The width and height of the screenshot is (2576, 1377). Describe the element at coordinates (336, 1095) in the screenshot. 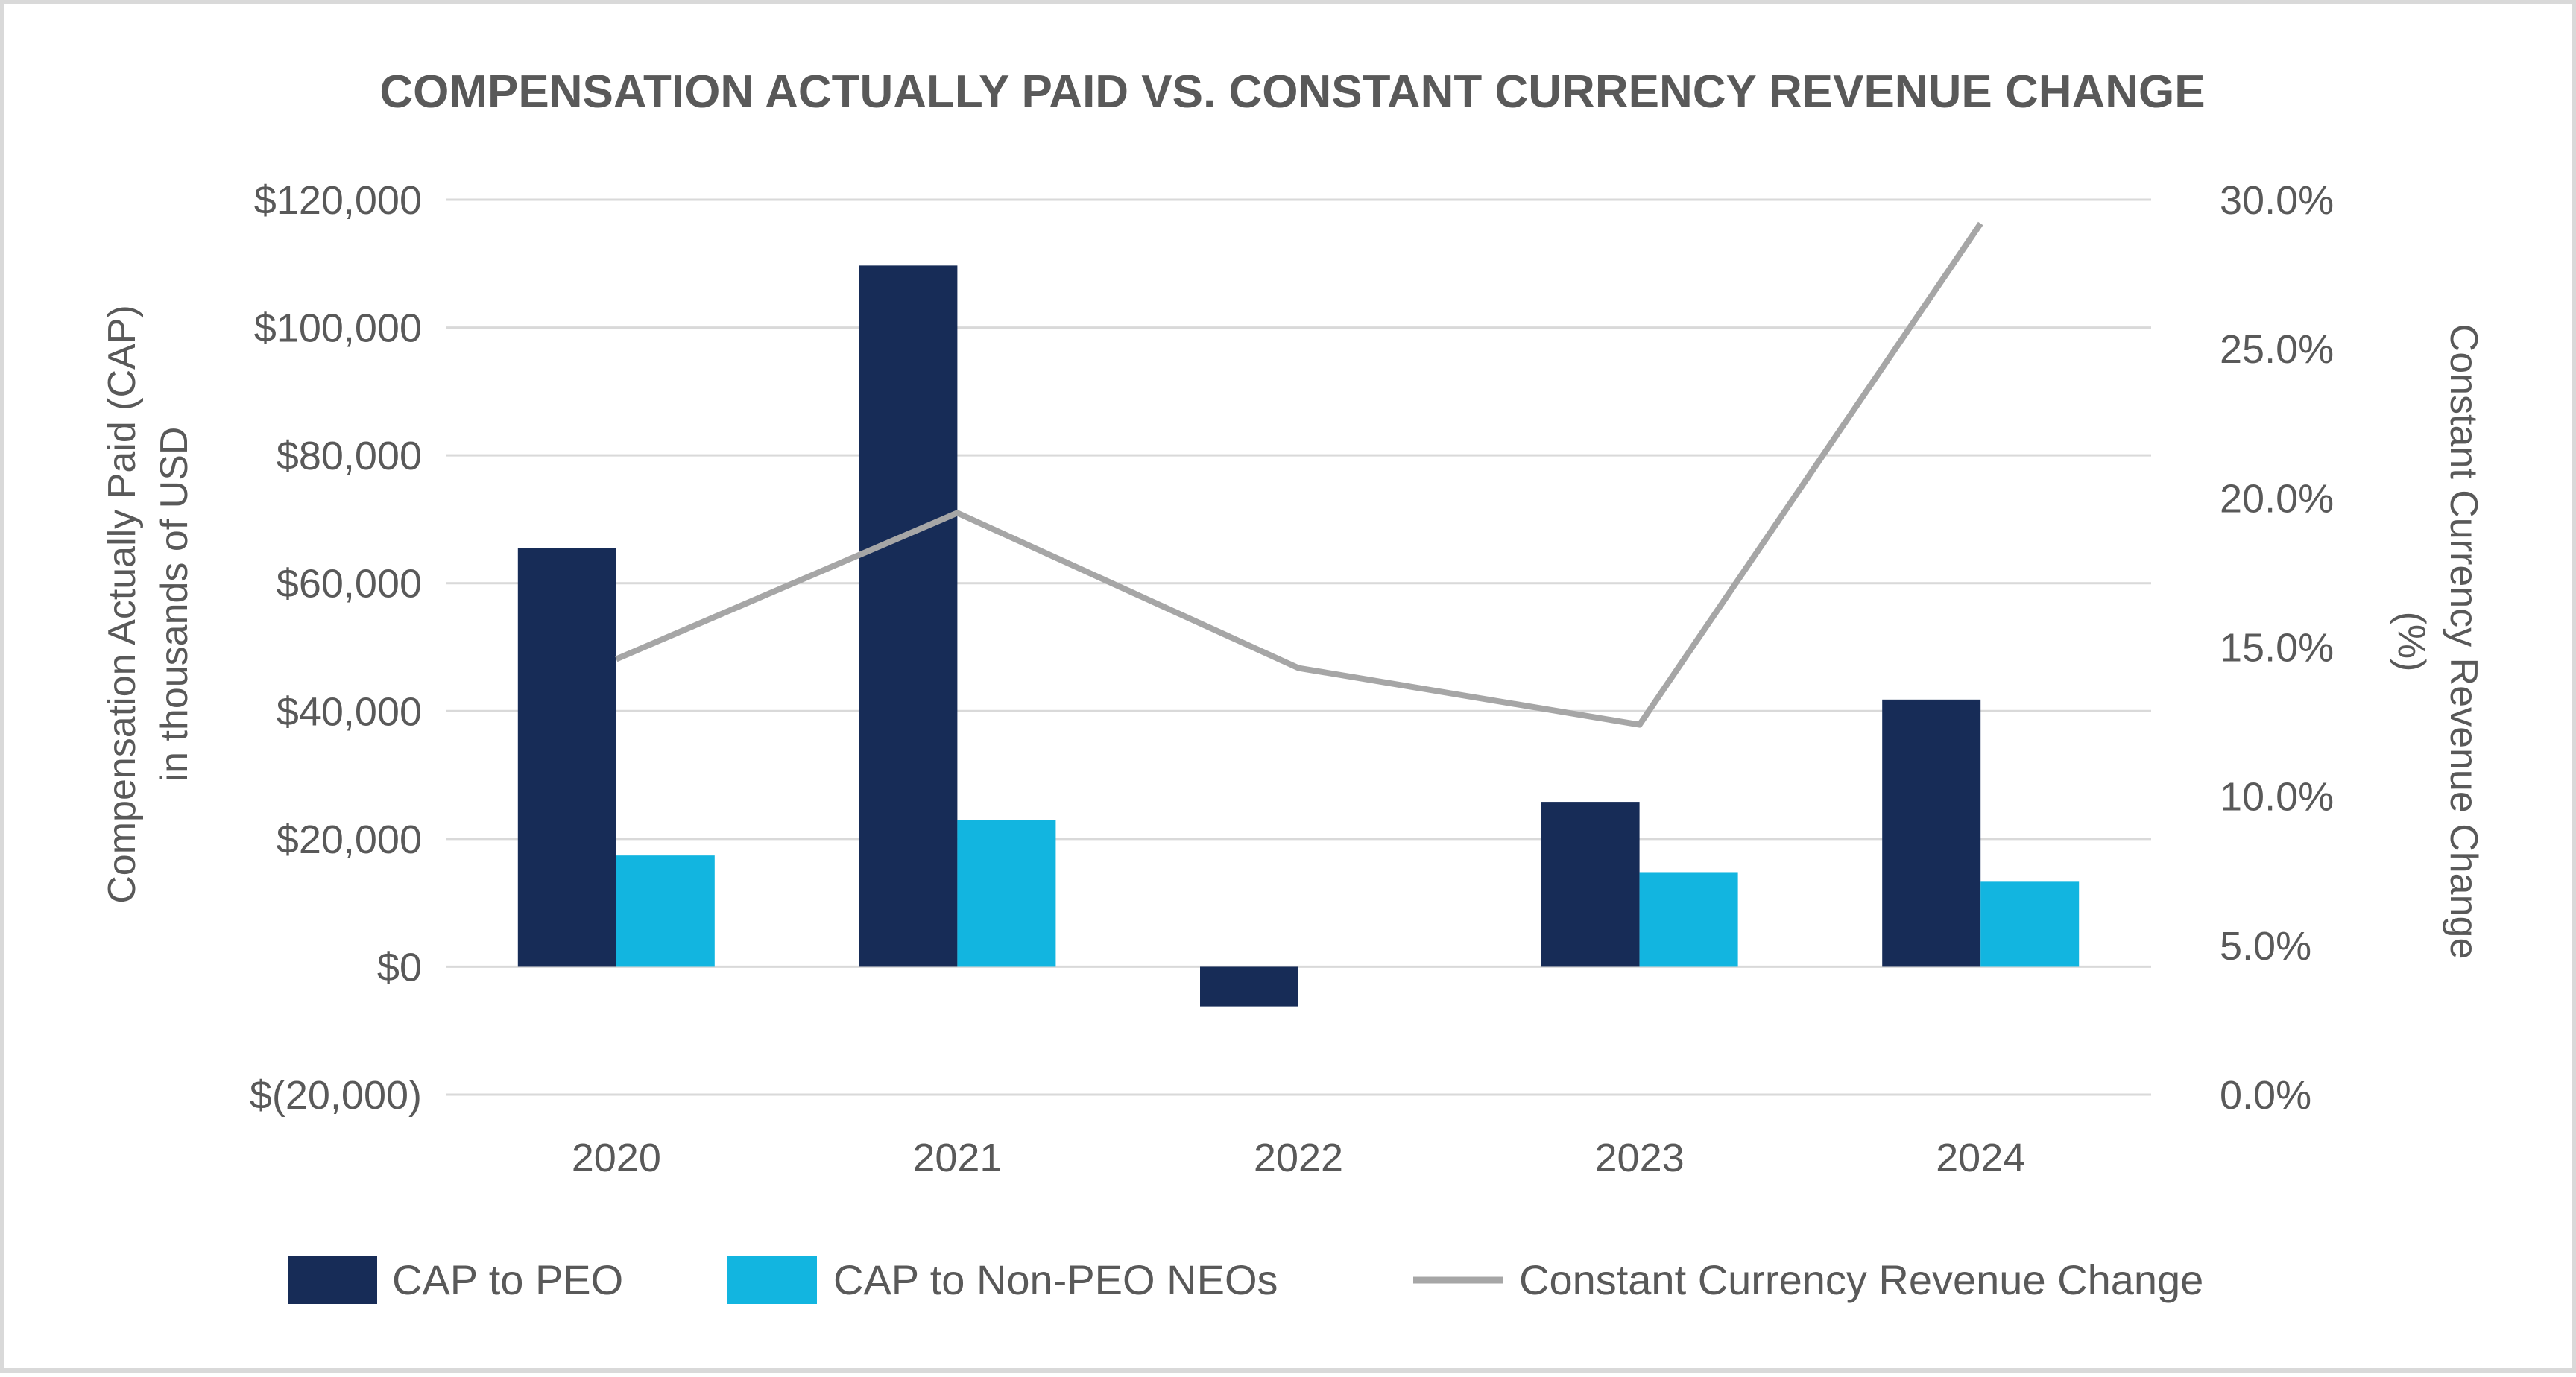

I see `y-tick-label: $(20,000)` at that location.